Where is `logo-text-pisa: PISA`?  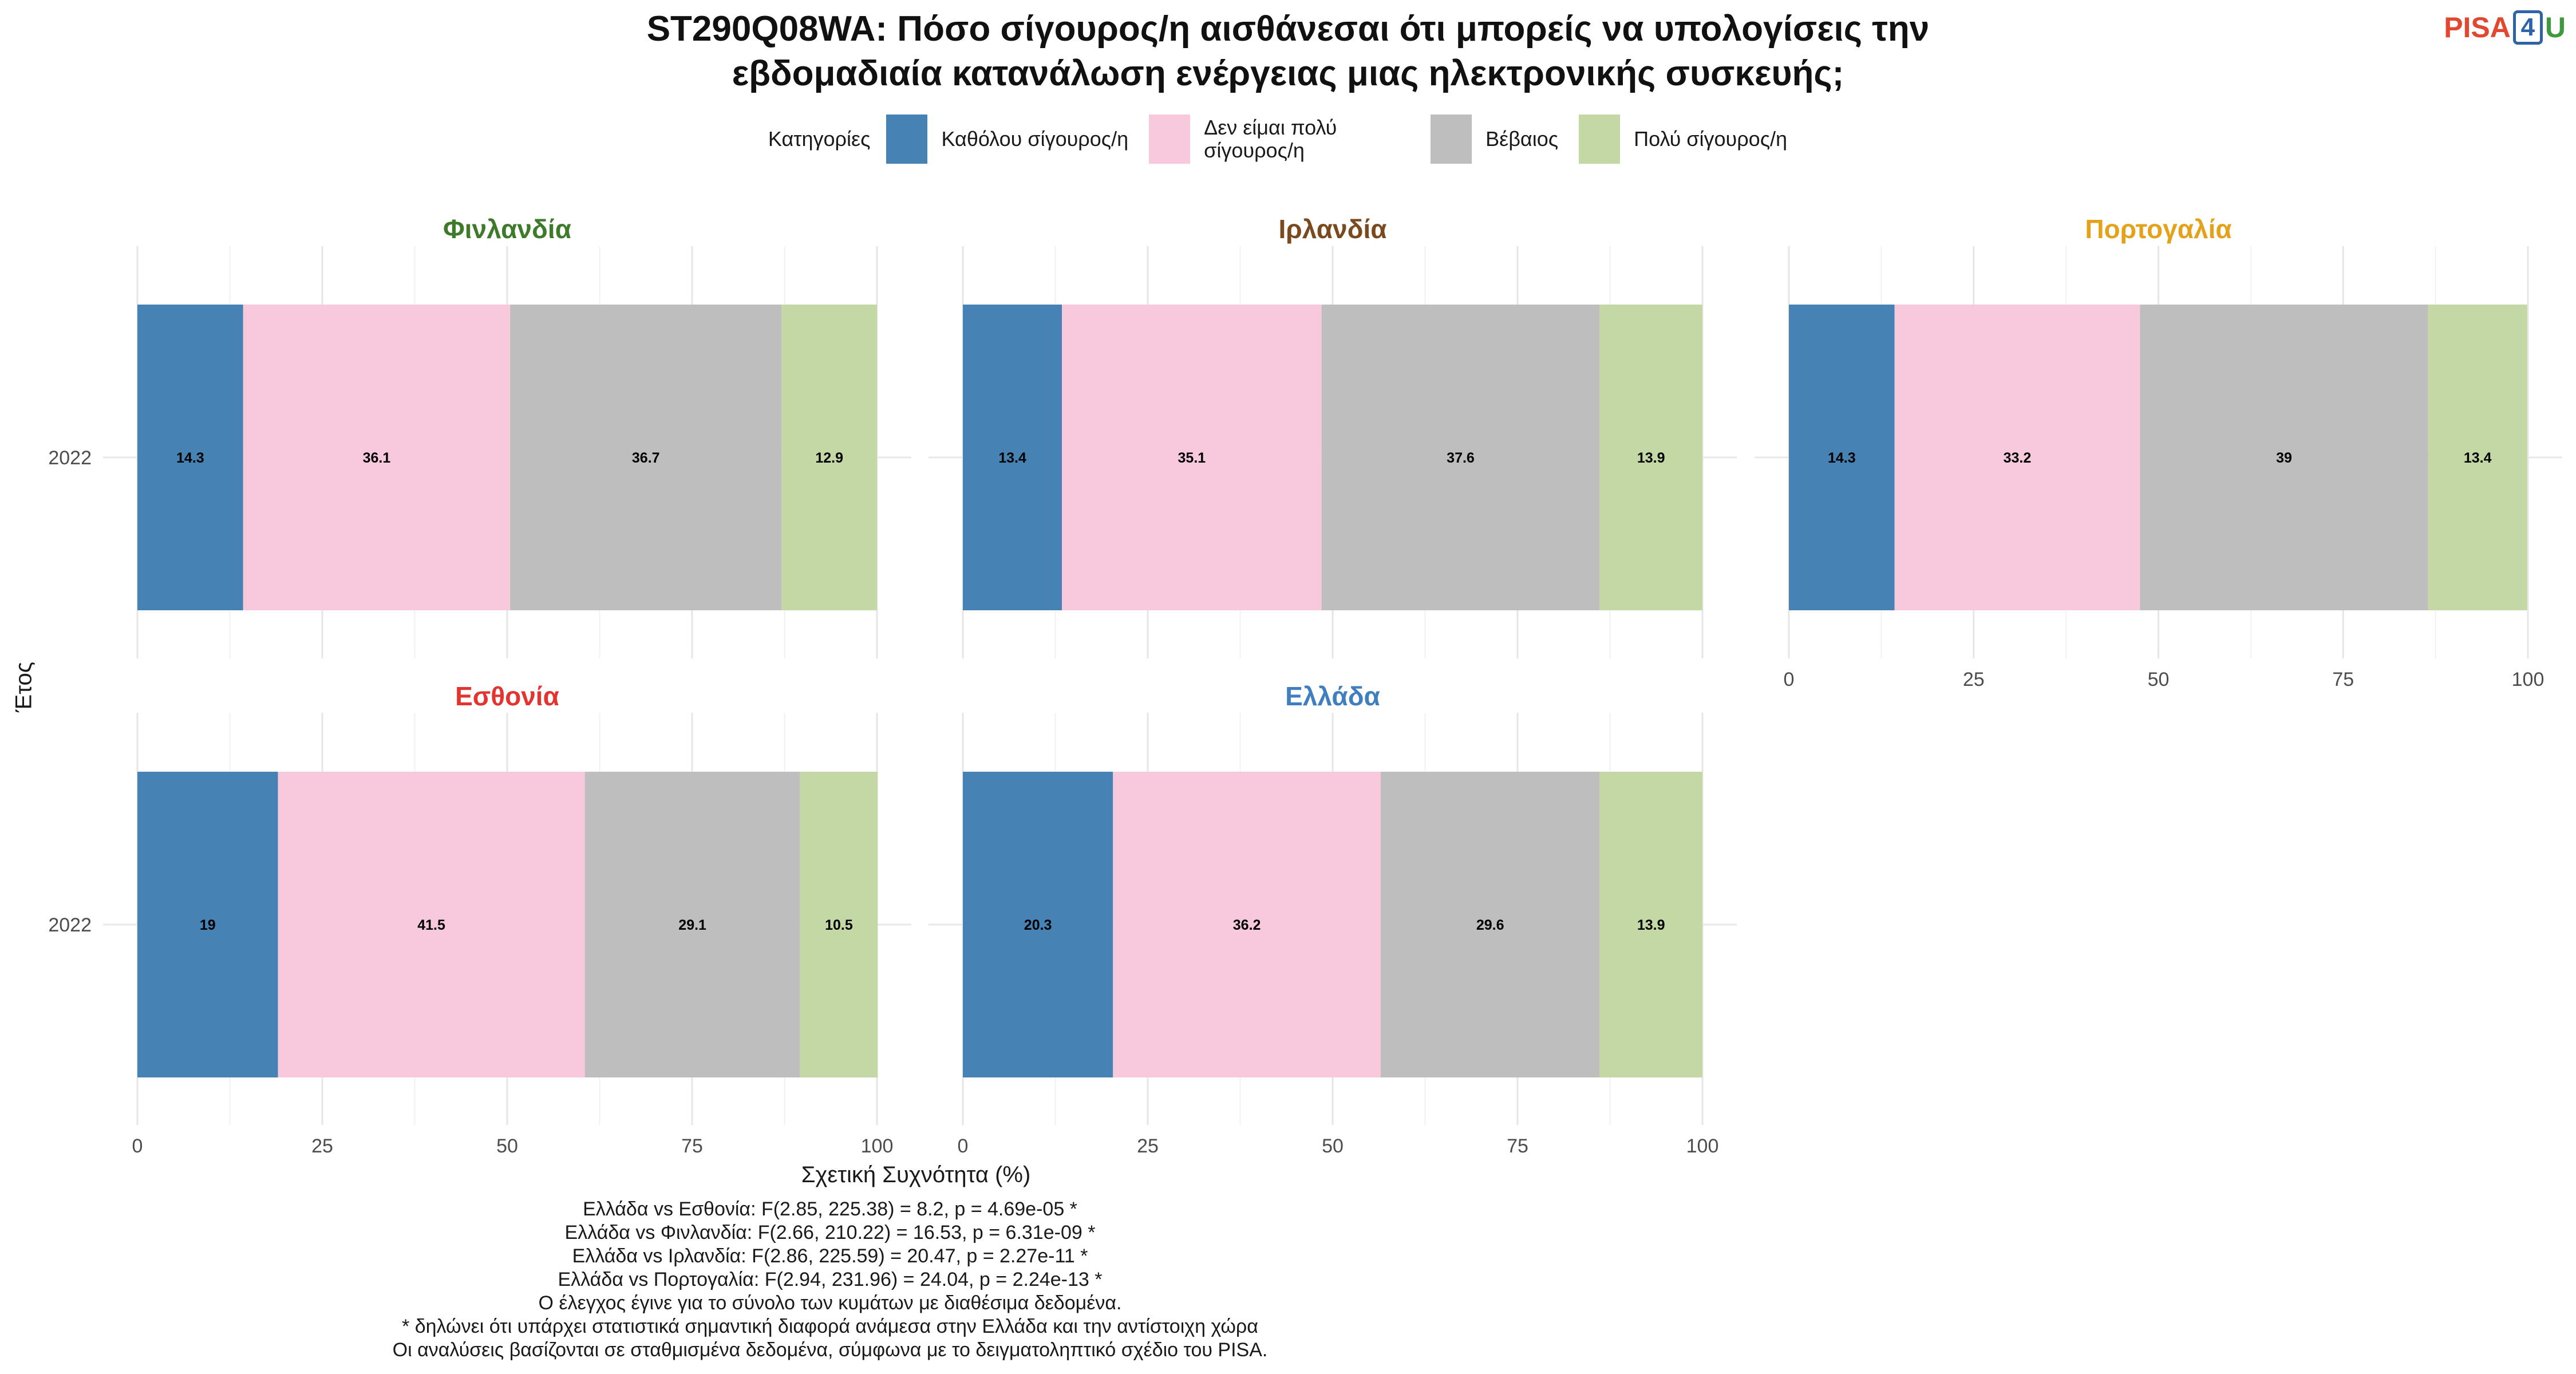
logo-text-pisa: PISA is located at coordinates (2477, 27).